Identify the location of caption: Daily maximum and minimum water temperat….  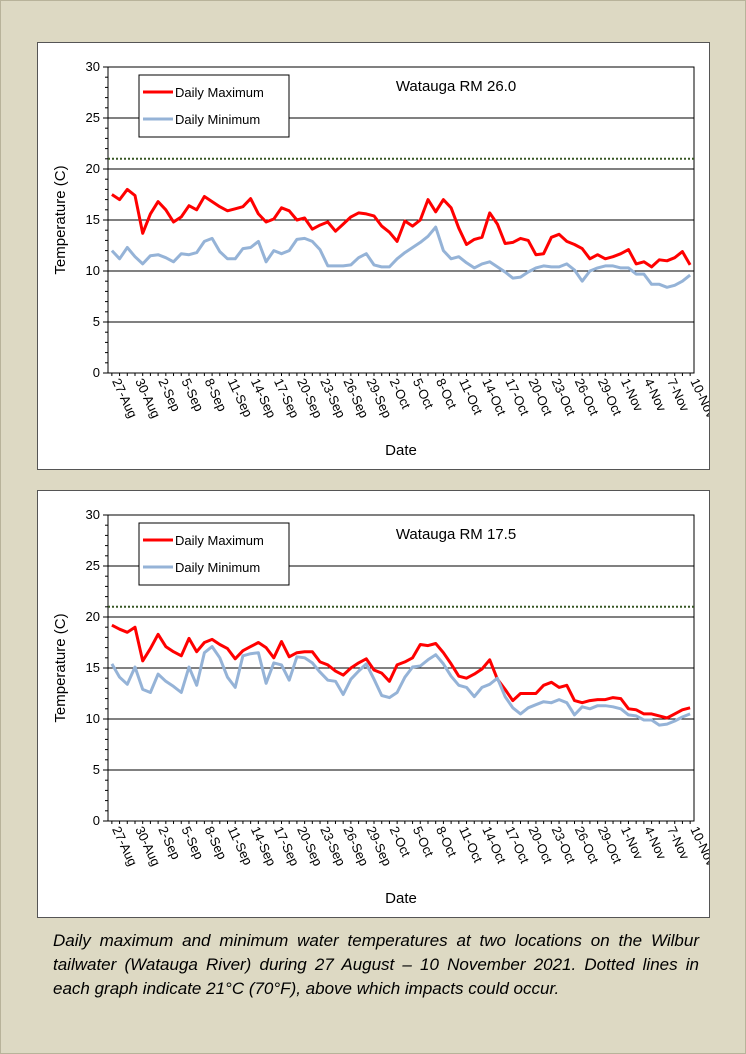
(376, 964).